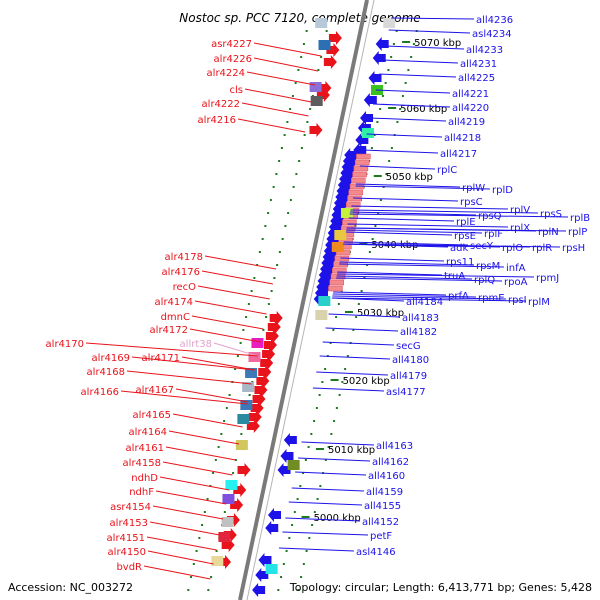  Describe the element at coordinates (577, 232) in the screenshot. I see `right-gene-label: rplP` at that location.